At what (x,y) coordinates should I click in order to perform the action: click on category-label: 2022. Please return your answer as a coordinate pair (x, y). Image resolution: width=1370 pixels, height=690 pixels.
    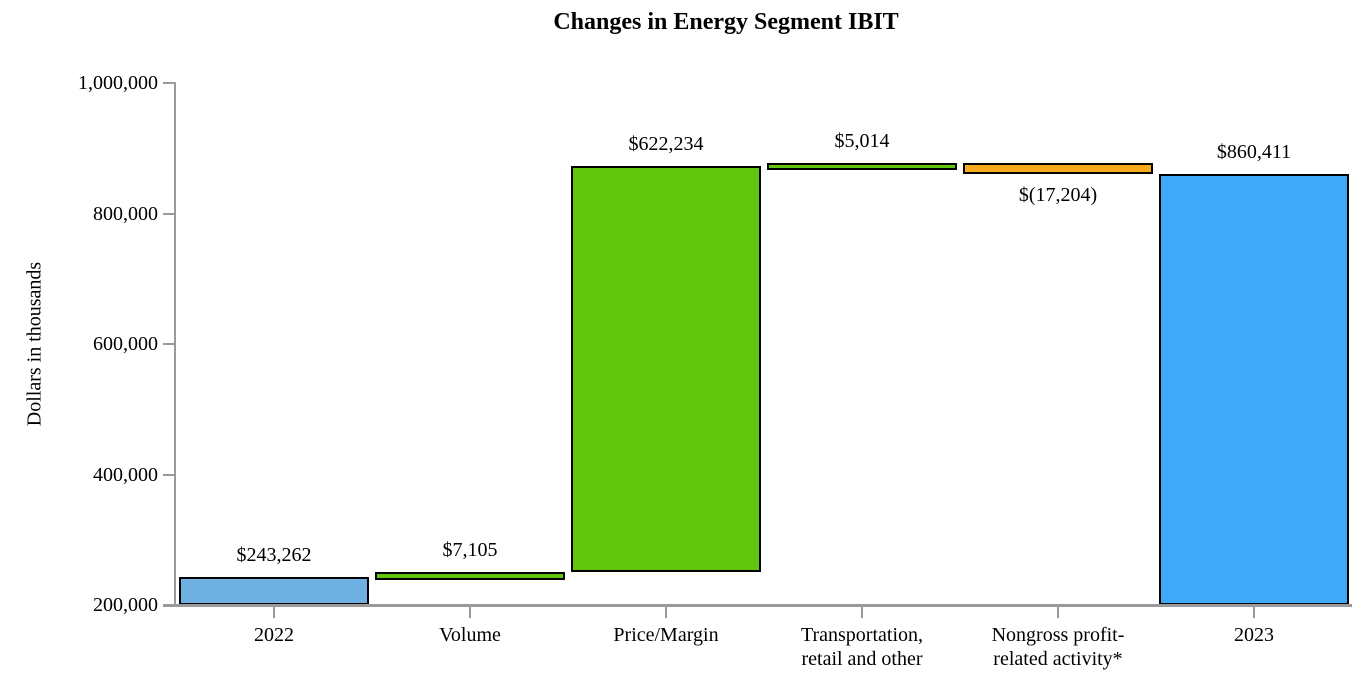
    Looking at the image, I should click on (274, 635).